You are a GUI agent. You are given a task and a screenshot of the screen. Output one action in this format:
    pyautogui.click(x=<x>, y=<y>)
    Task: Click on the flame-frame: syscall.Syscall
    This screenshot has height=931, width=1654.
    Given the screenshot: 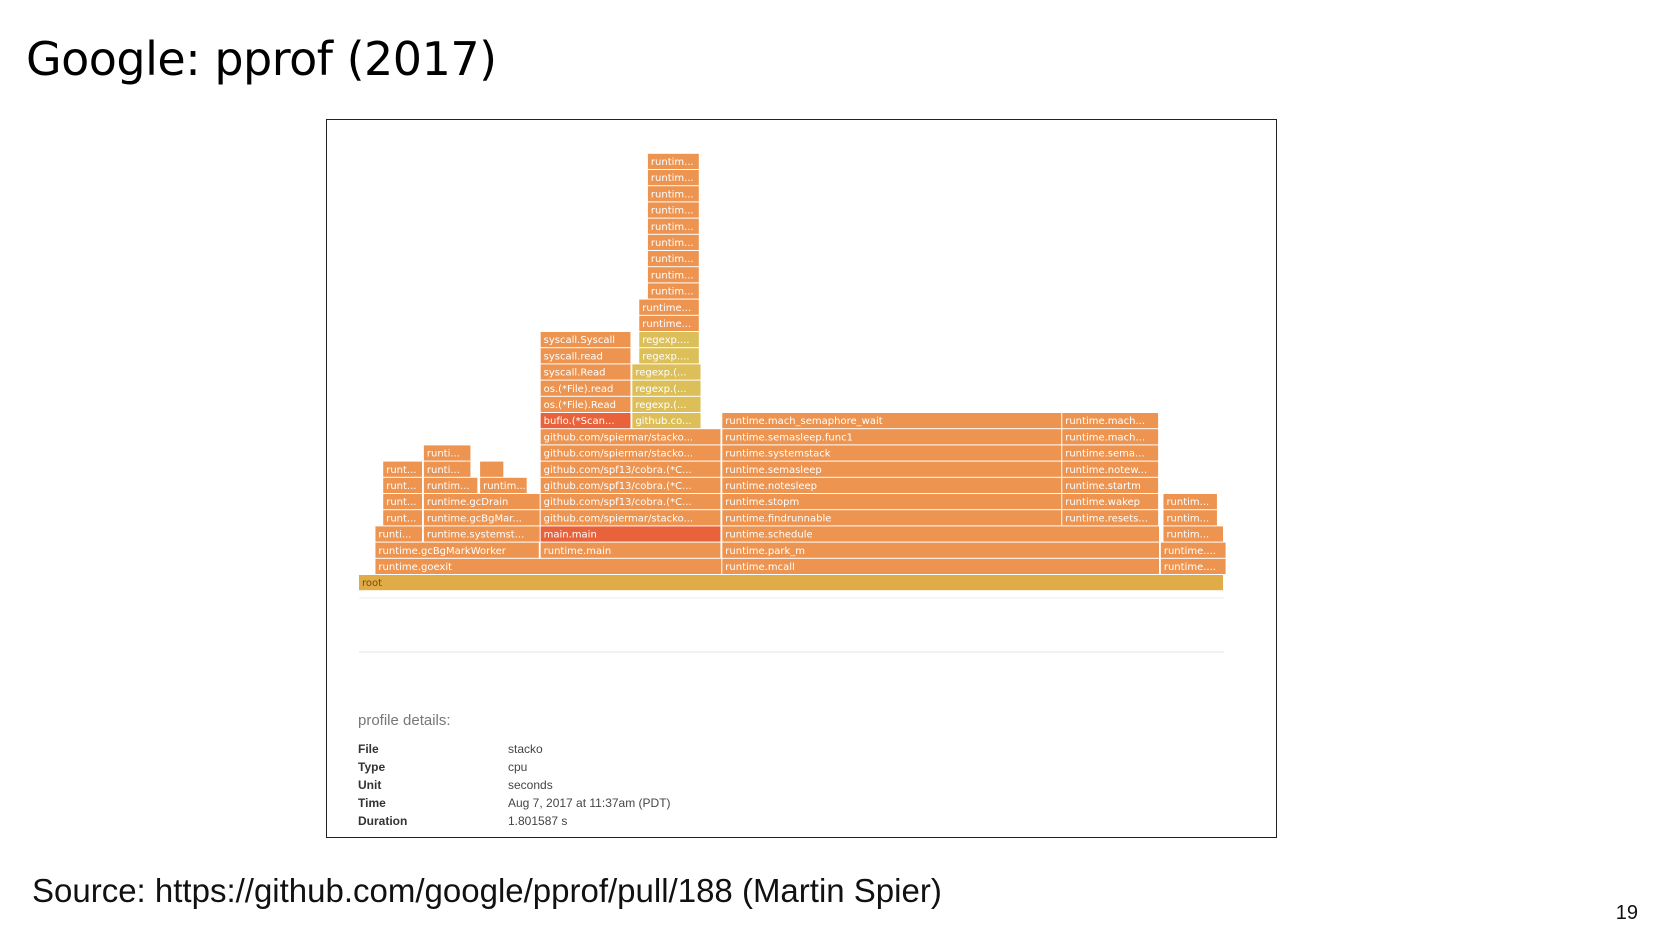 What is the action you would take?
    pyautogui.click(x=585, y=340)
    